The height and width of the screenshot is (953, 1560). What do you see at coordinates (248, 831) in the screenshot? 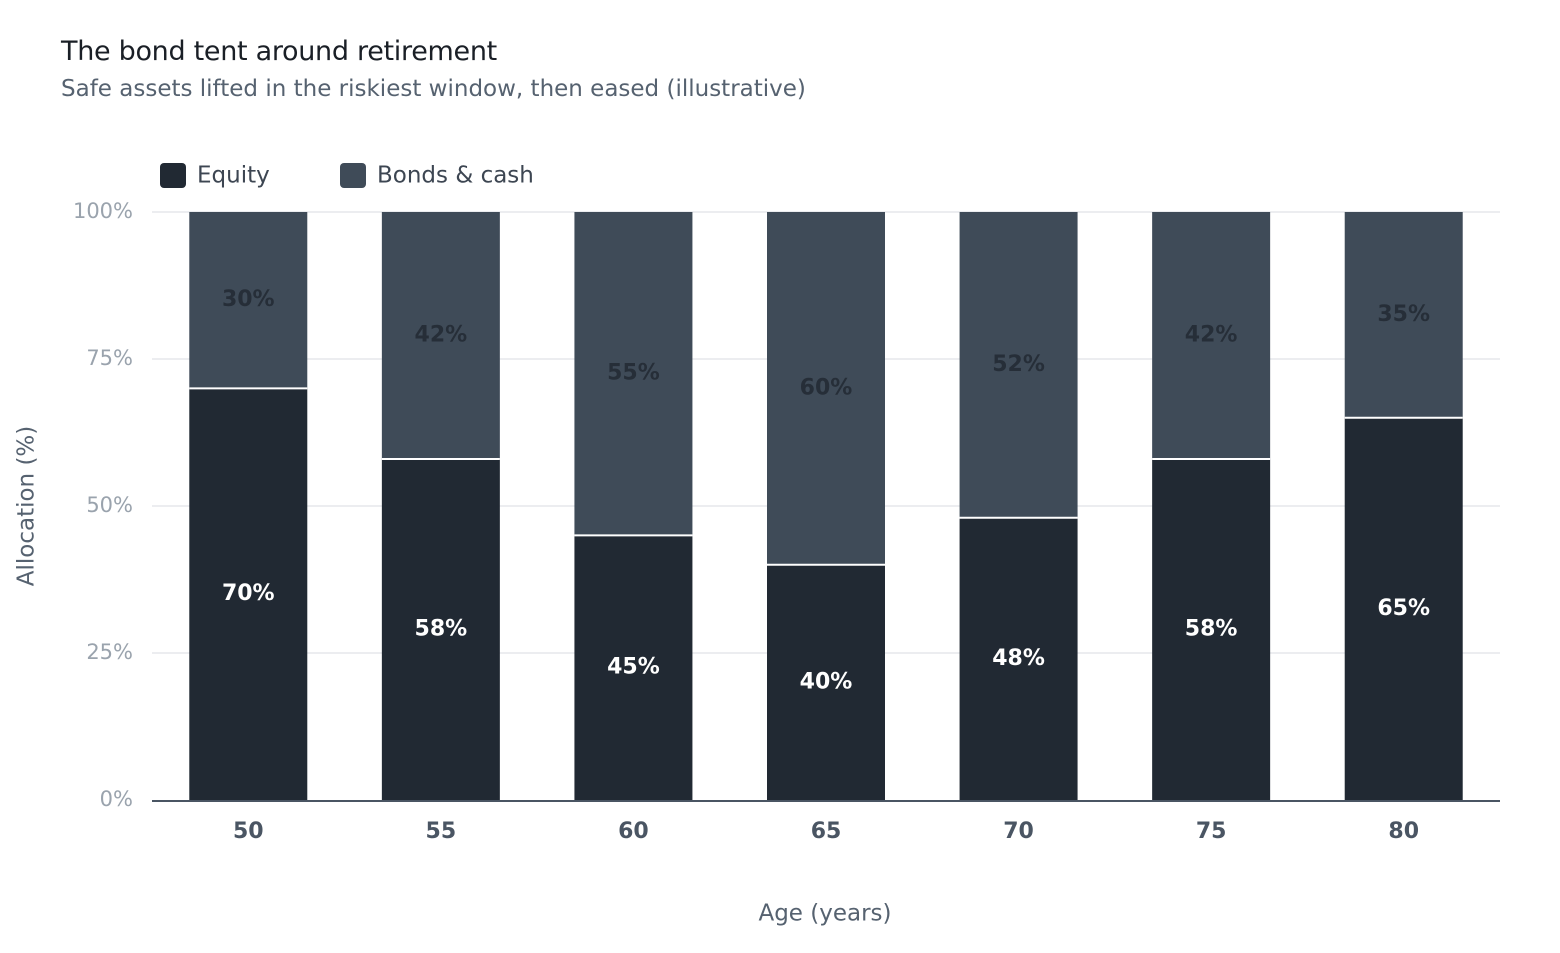
I see `x-tick-label: 50` at bounding box center [248, 831].